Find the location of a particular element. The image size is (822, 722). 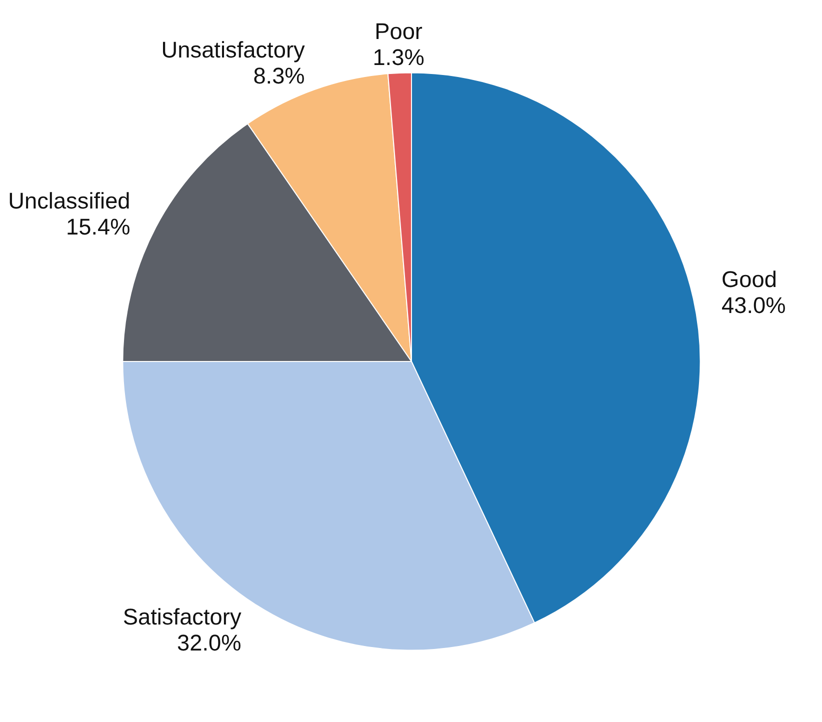

data-label: 1.3% is located at coordinates (398, 57).